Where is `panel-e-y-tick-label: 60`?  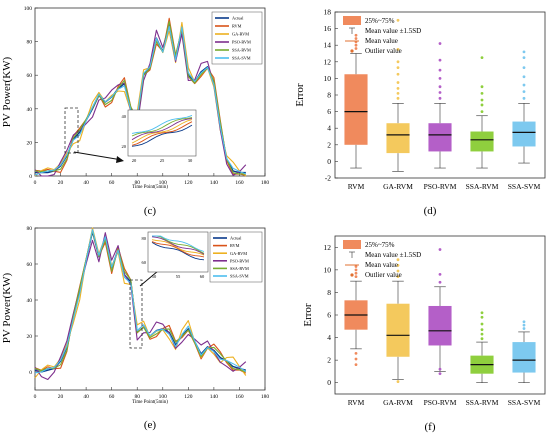
panel-e-y-tick-label: 60 is located at coordinates (30, 265).